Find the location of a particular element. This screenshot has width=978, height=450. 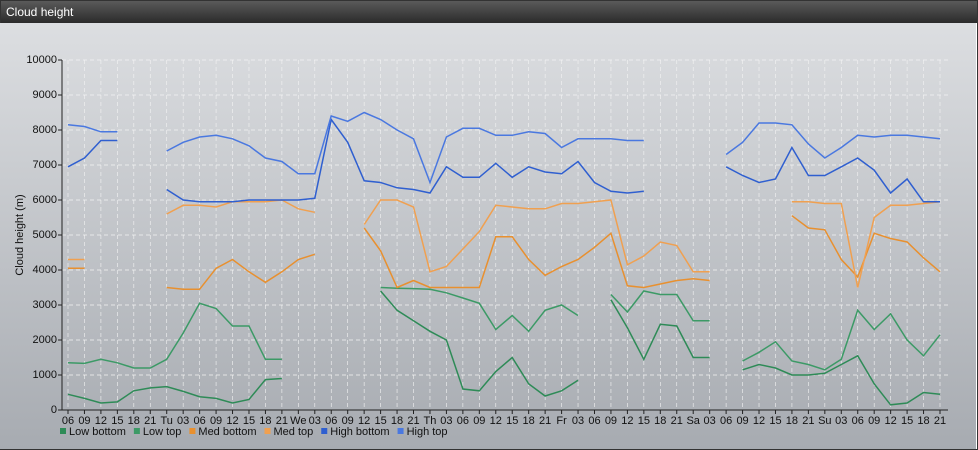

y-tick-label: 2000 is located at coordinates (45, 340).